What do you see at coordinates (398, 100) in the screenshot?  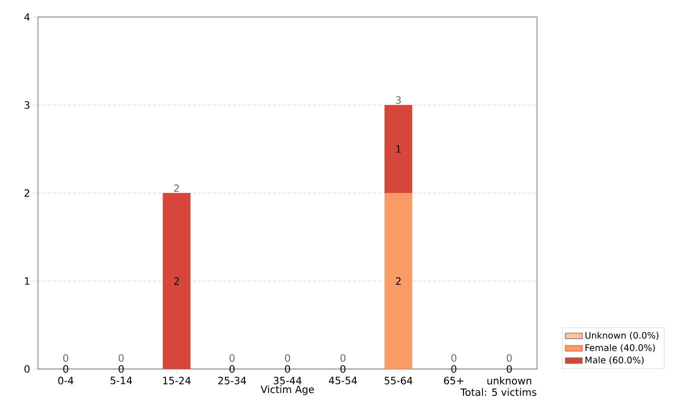 I see `total-label: 3` at bounding box center [398, 100].